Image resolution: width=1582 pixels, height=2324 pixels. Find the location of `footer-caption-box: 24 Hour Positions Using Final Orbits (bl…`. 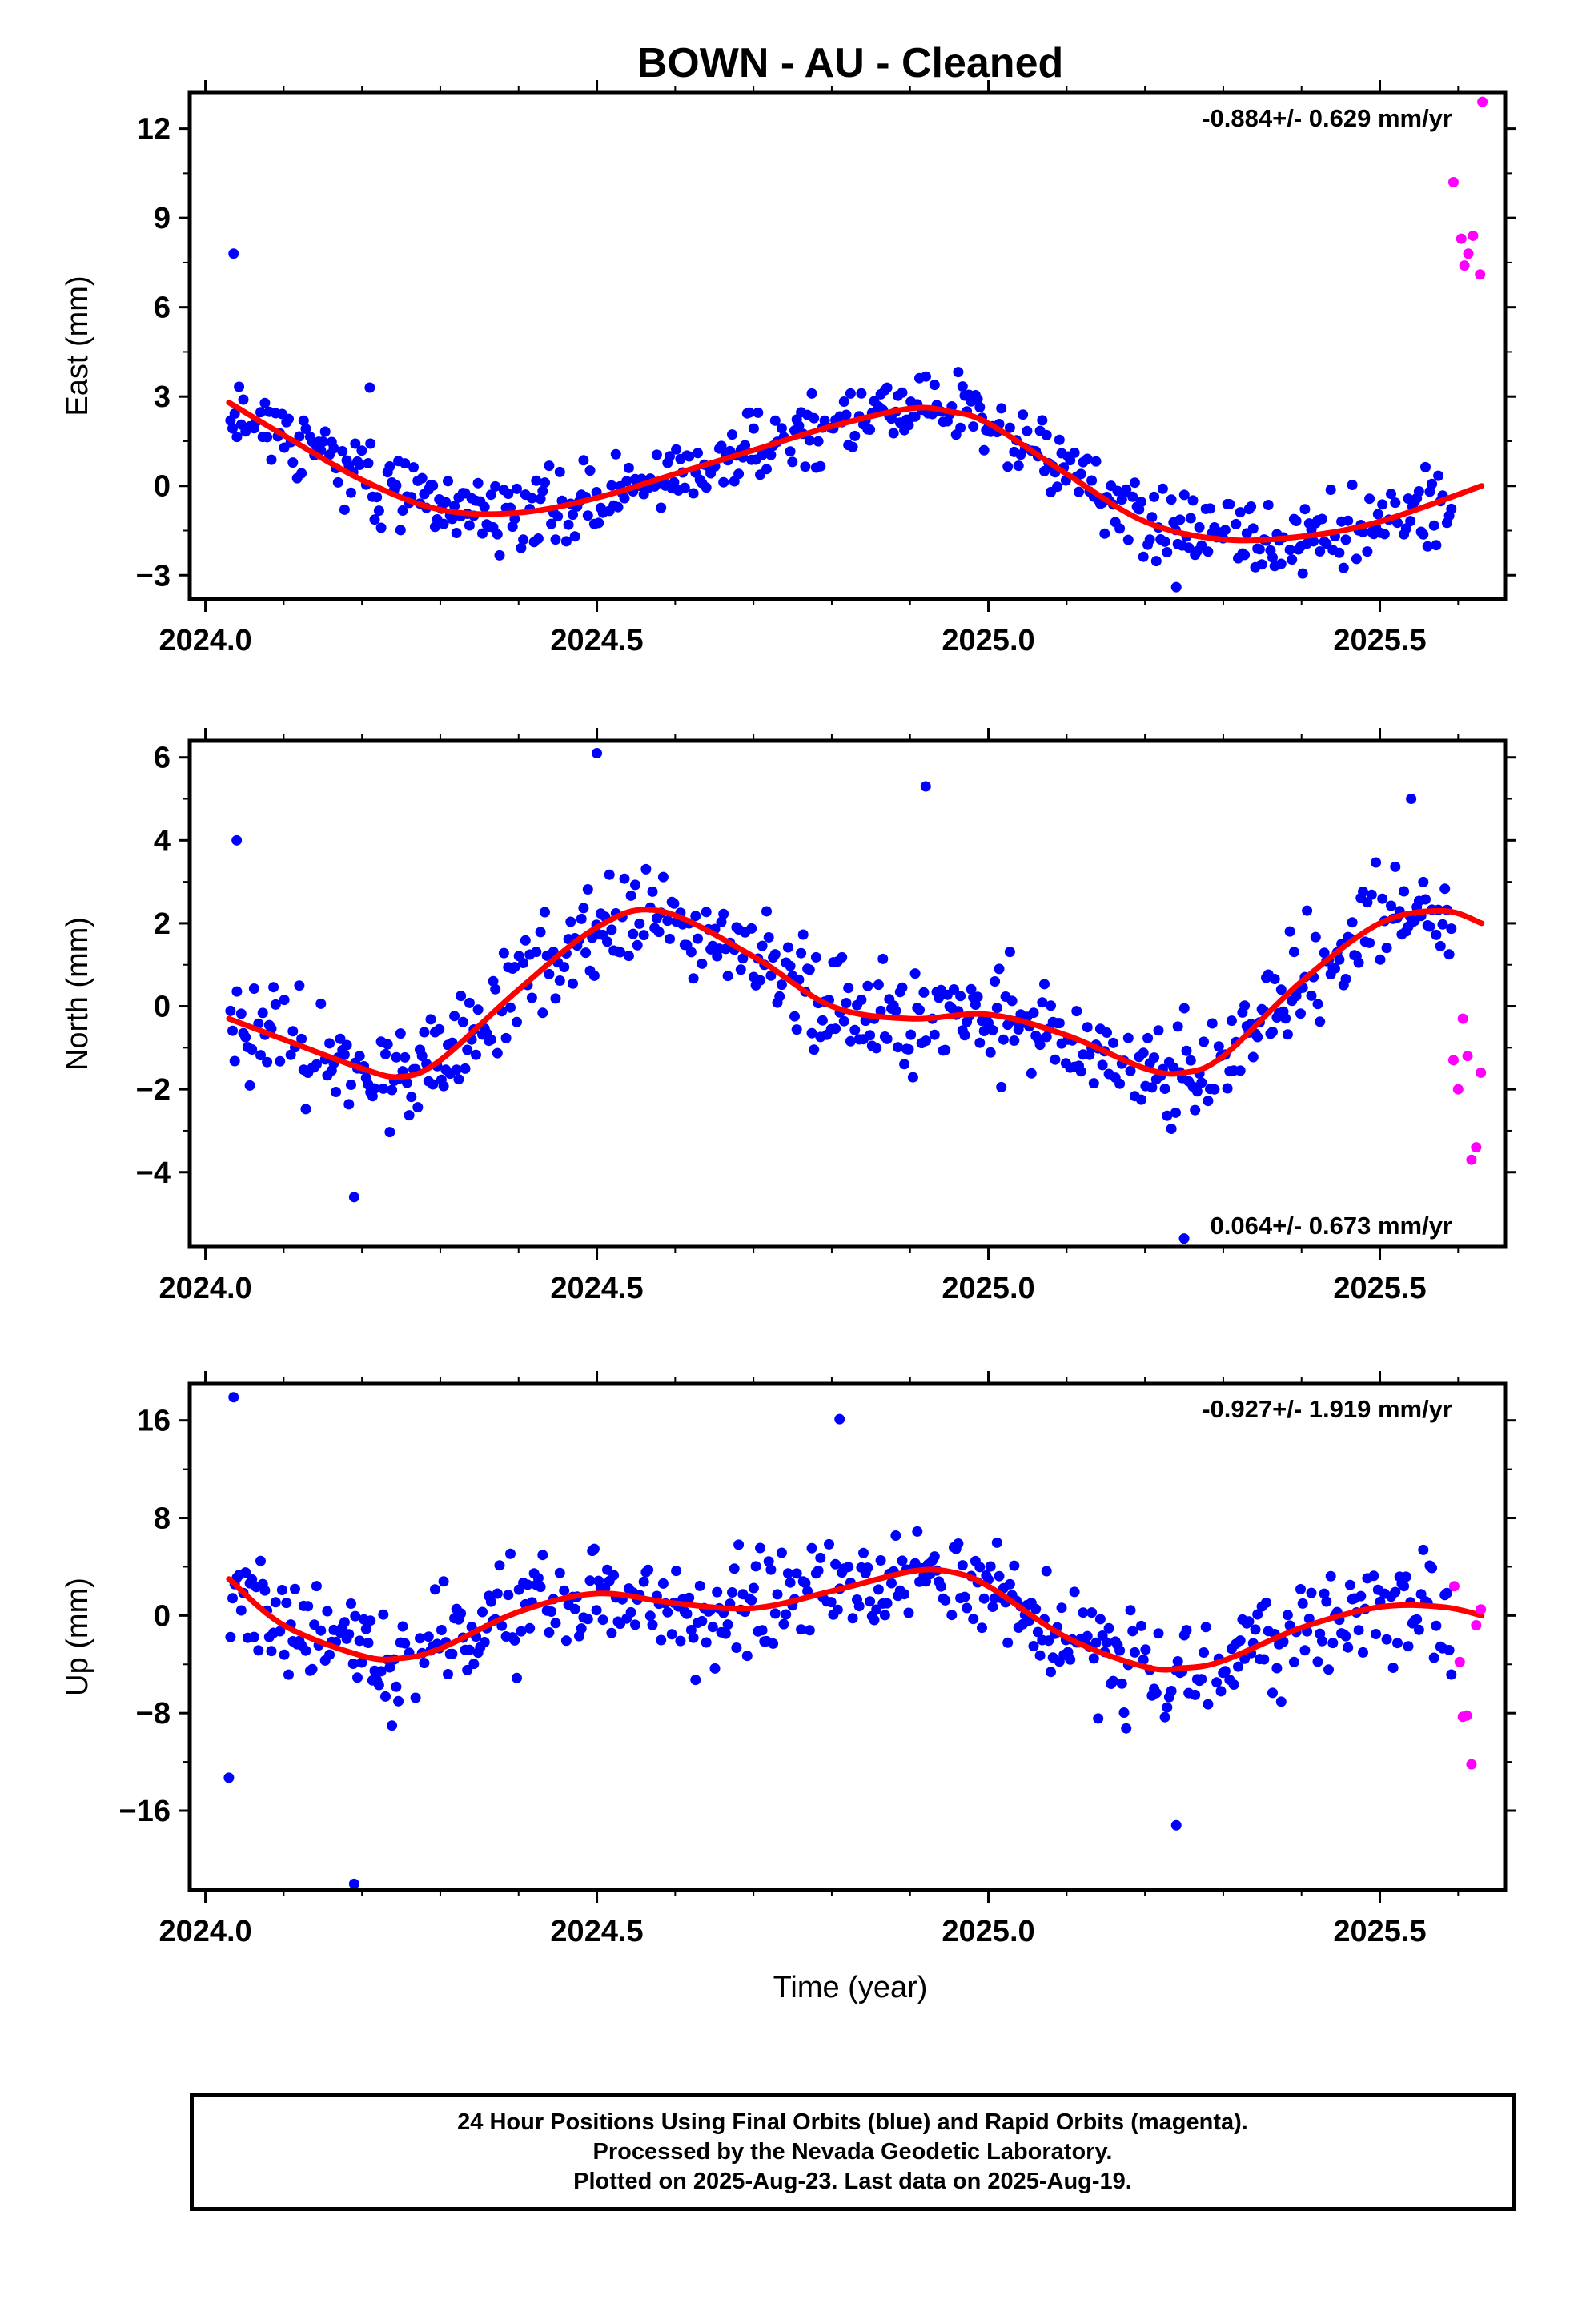

footer-caption-box: 24 Hour Positions Using Final Orbits (bl… is located at coordinates (853, 2152).